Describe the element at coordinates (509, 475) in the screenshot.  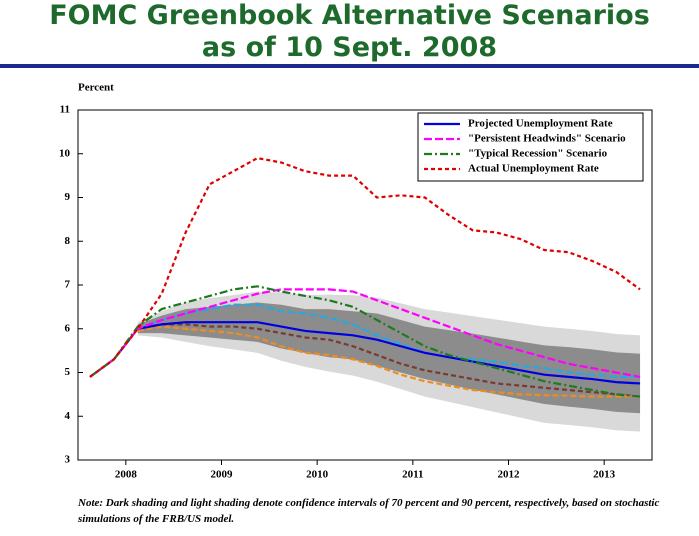
I see `x-tick-label: 2012` at that location.